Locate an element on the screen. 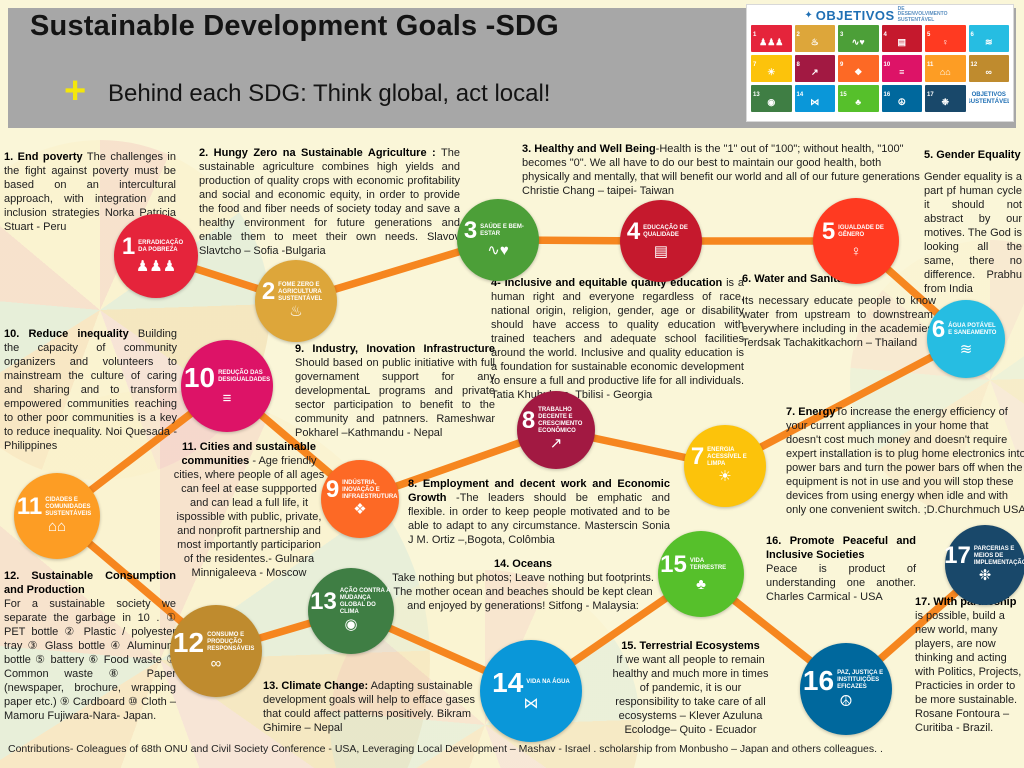  block-title: 11. Cities and sustainable communities is located at coordinates (248, 454).